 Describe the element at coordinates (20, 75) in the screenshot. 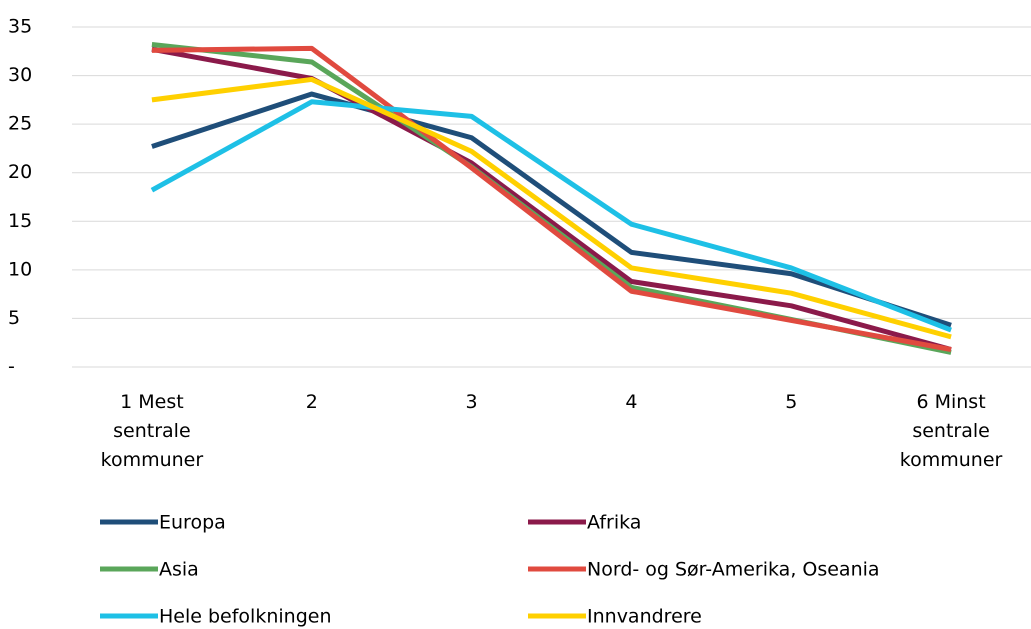

I see `y-tick-label: 30` at that location.